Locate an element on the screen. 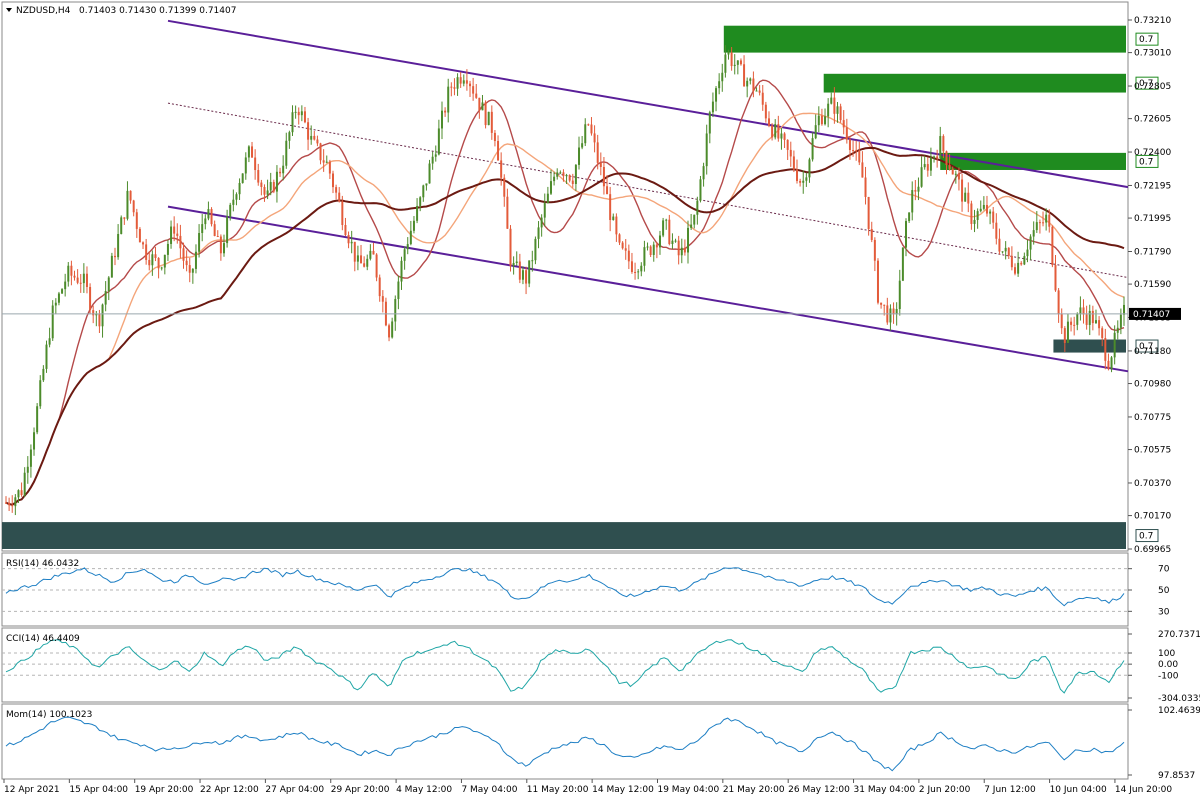  time-tick-label: 31 May 04:00 is located at coordinates (885, 790).